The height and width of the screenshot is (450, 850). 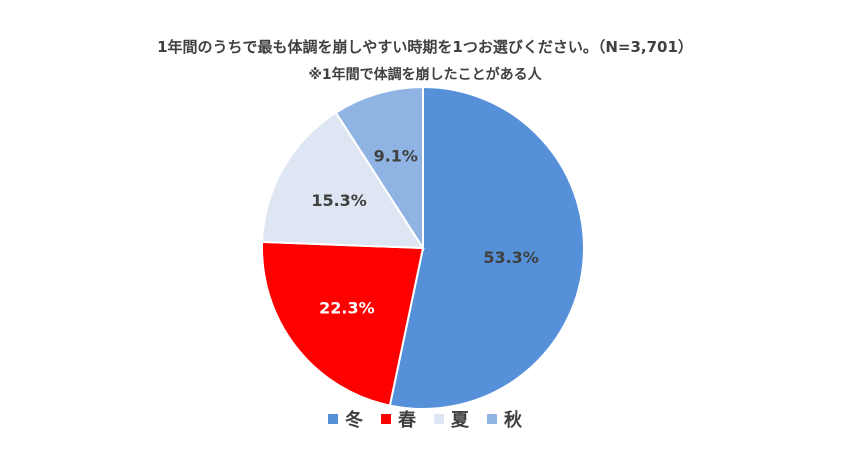 I want to click on data-label-winter: 53.3%, so click(x=511, y=257).